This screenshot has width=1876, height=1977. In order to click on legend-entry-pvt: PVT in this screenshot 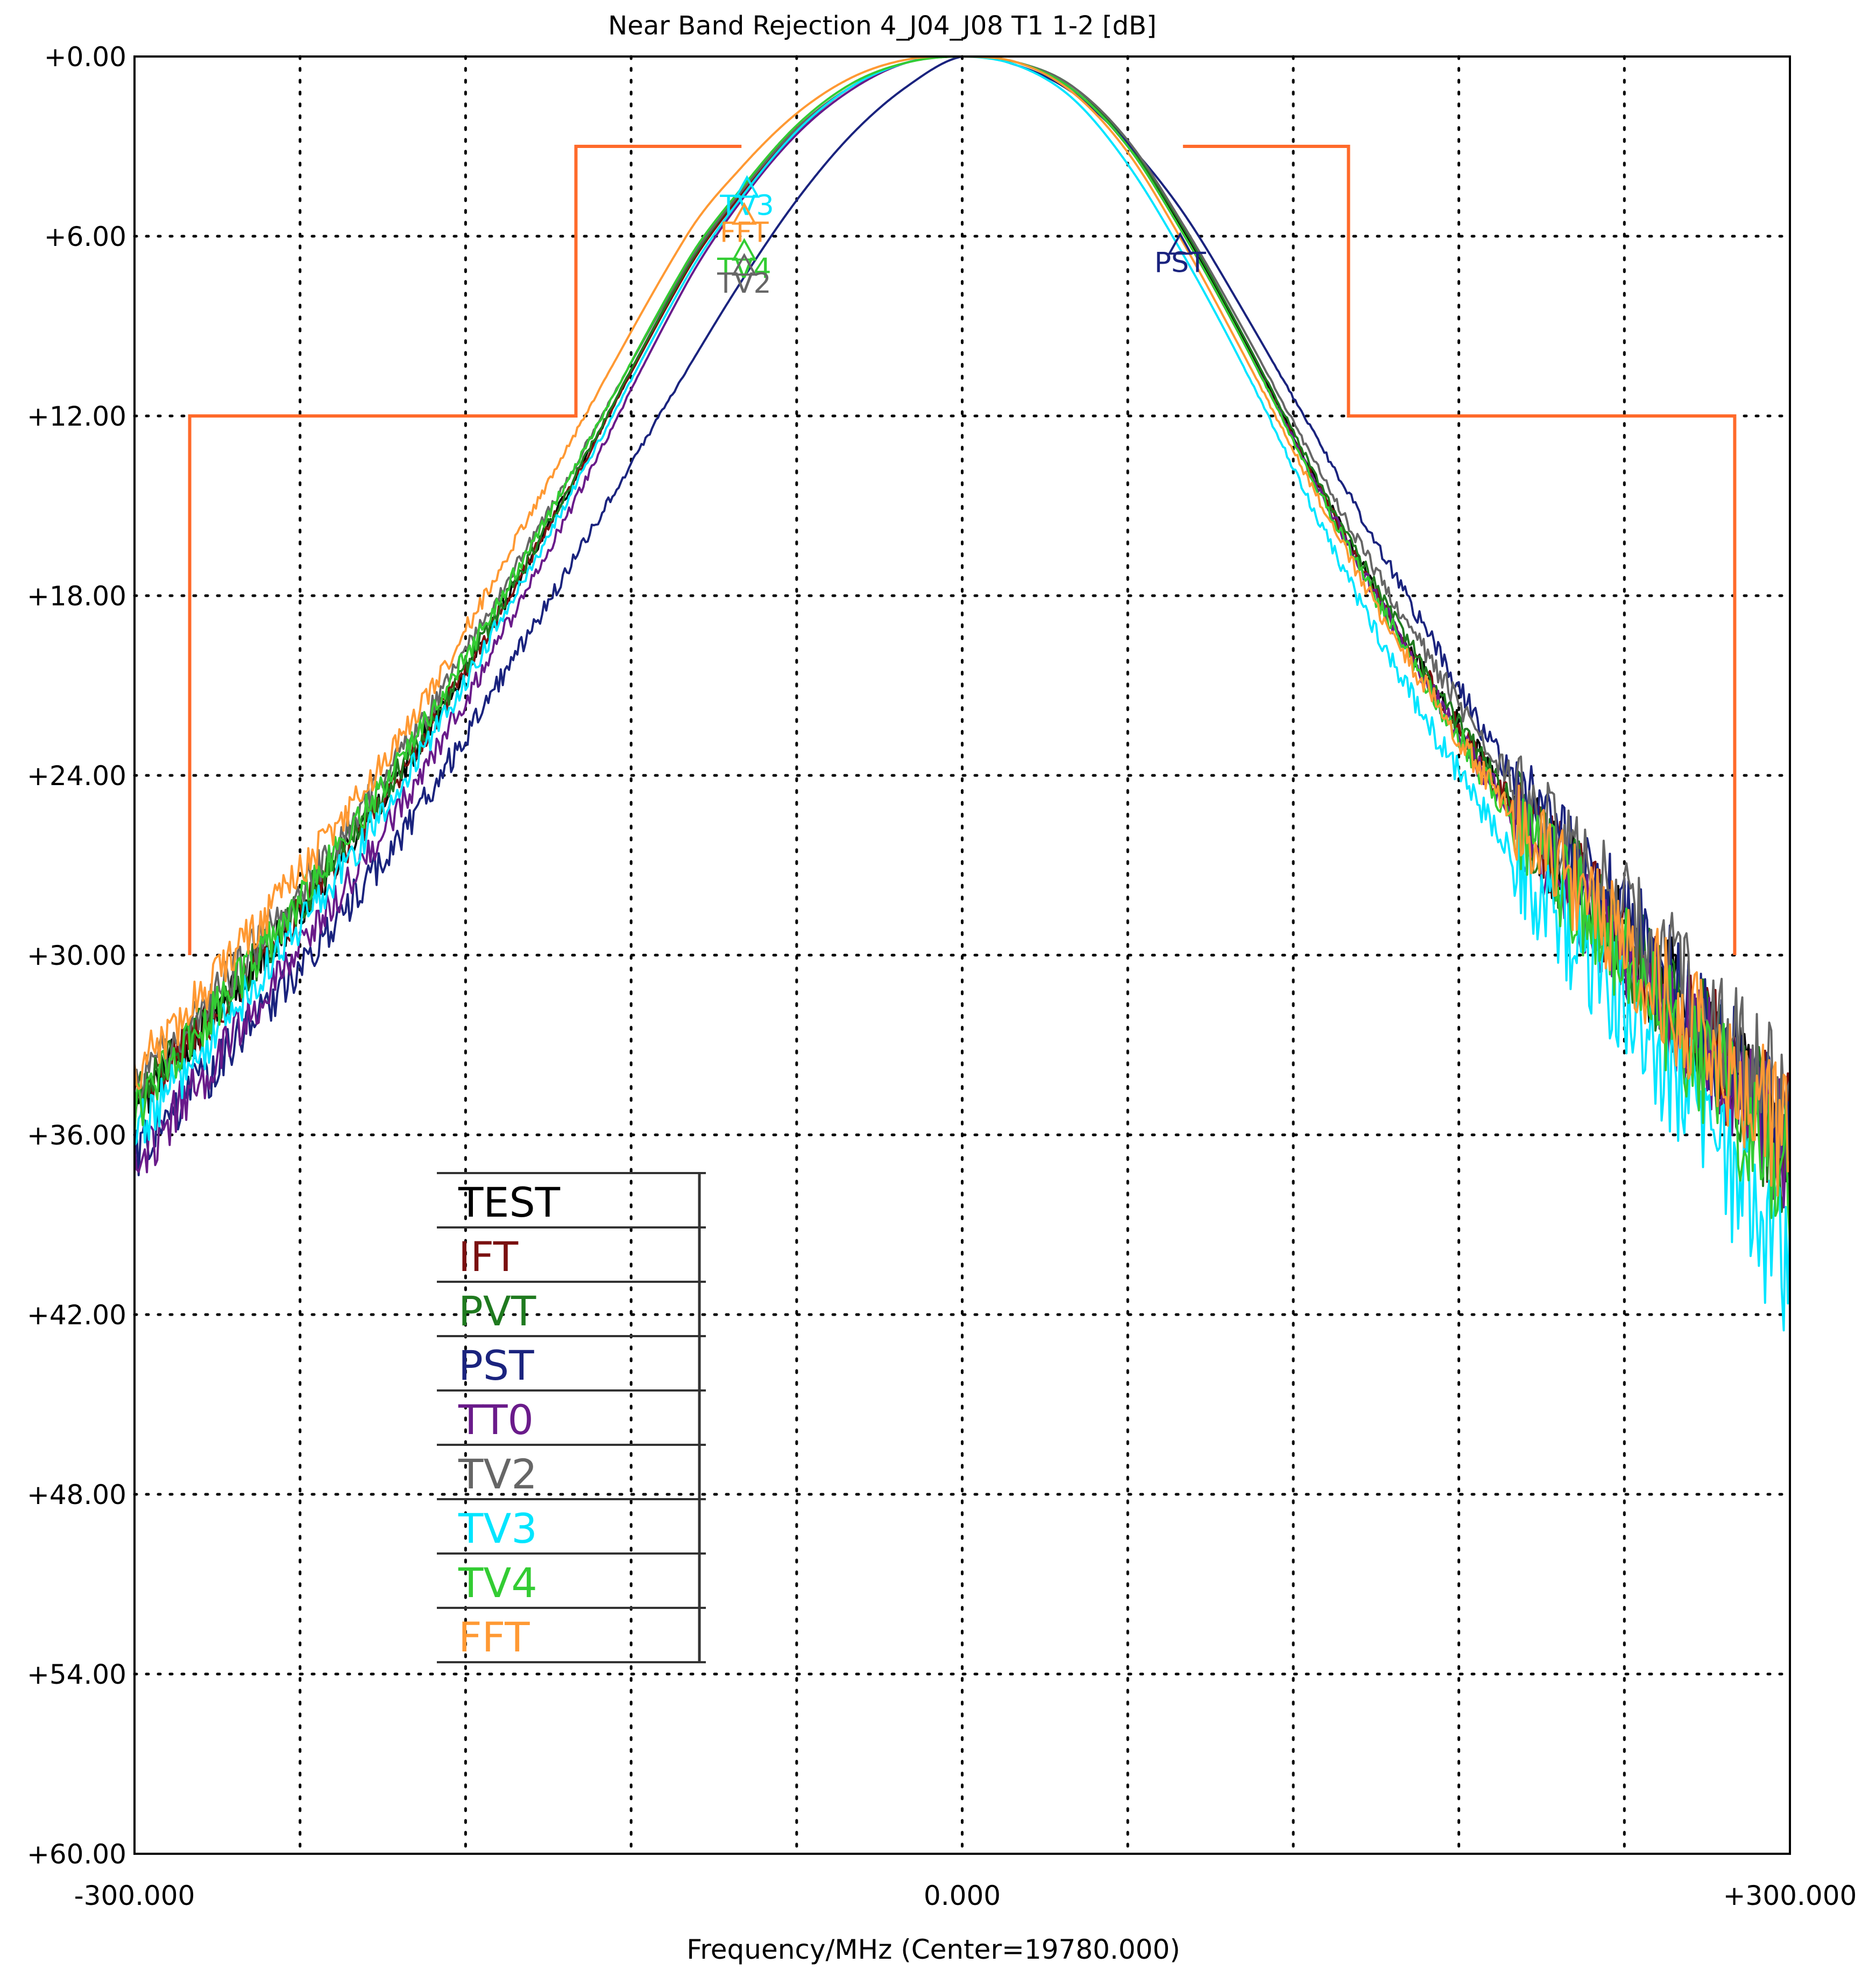, I will do `click(497, 1311)`.